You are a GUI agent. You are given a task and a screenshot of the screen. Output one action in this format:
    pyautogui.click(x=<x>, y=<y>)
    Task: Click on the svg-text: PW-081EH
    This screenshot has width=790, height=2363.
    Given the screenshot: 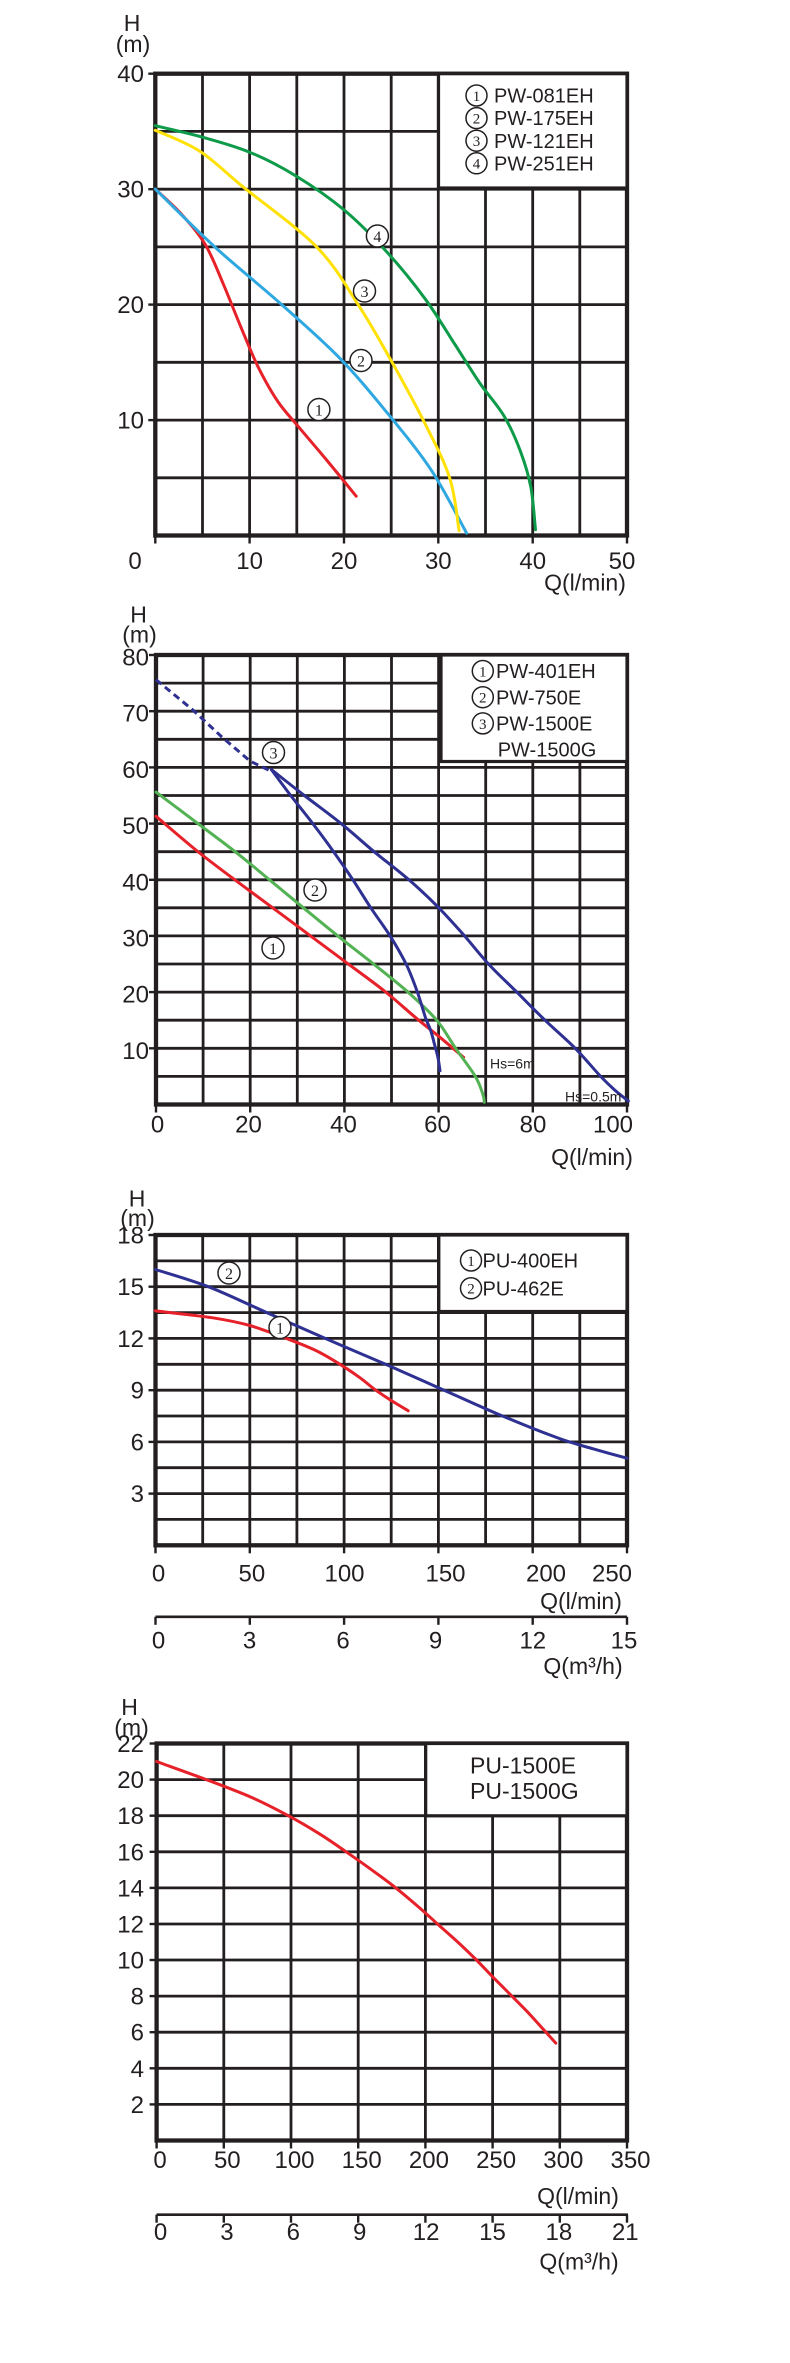 What is the action you would take?
    pyautogui.click(x=544, y=97)
    